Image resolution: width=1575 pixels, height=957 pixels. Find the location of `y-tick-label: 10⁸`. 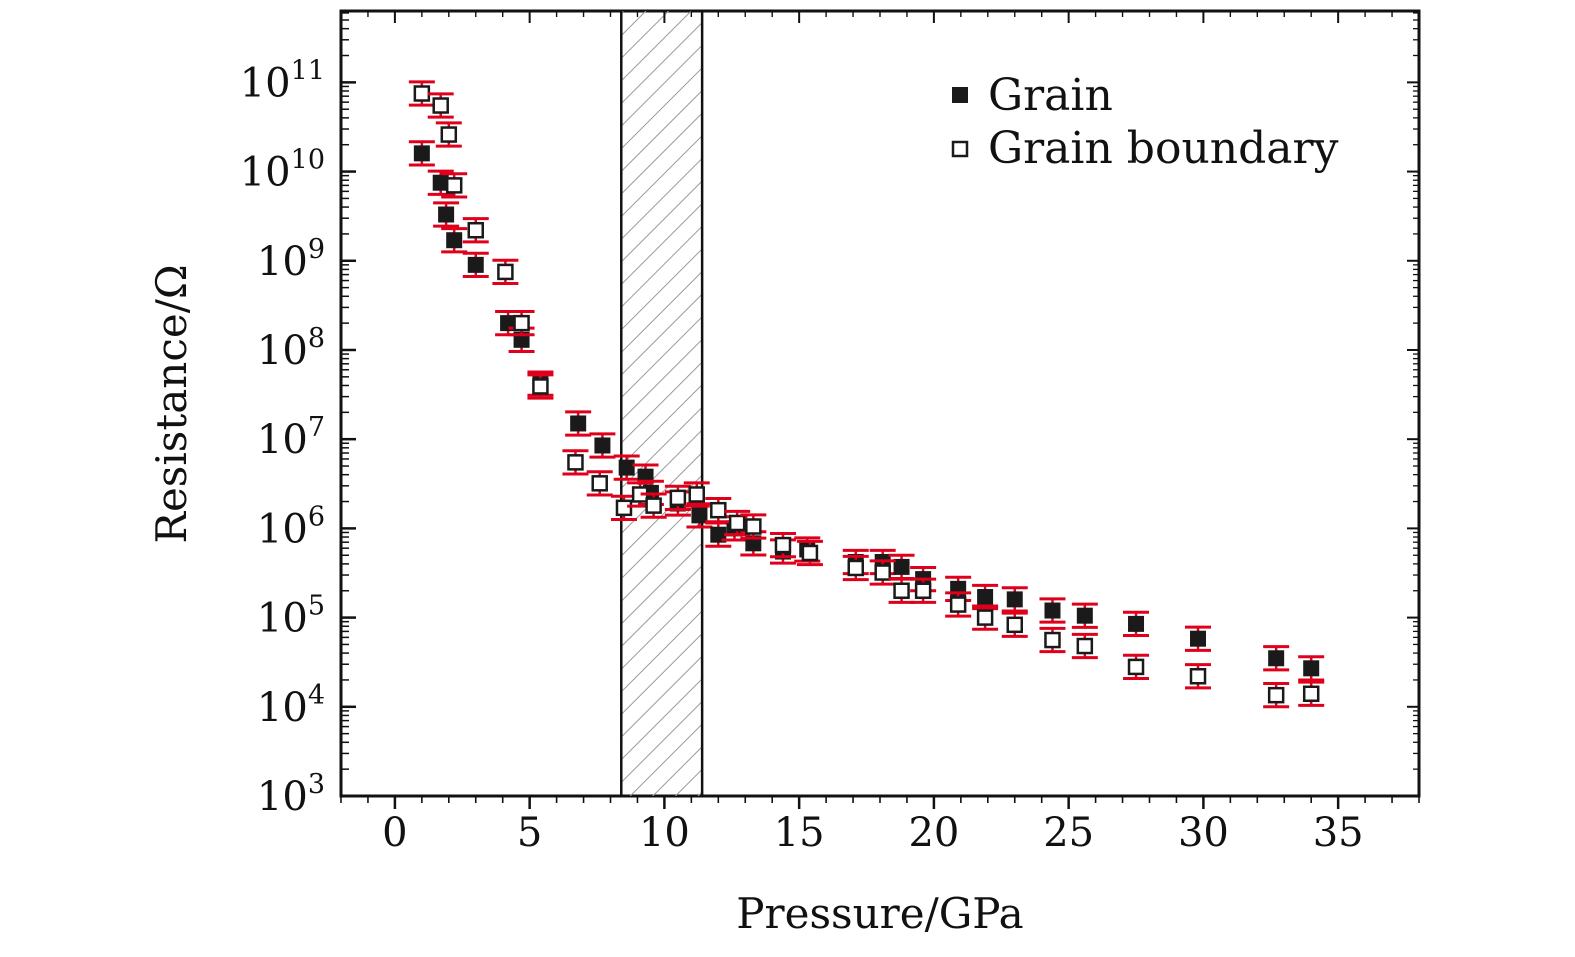

y-tick-label: 10⁸ is located at coordinates (291, 348).